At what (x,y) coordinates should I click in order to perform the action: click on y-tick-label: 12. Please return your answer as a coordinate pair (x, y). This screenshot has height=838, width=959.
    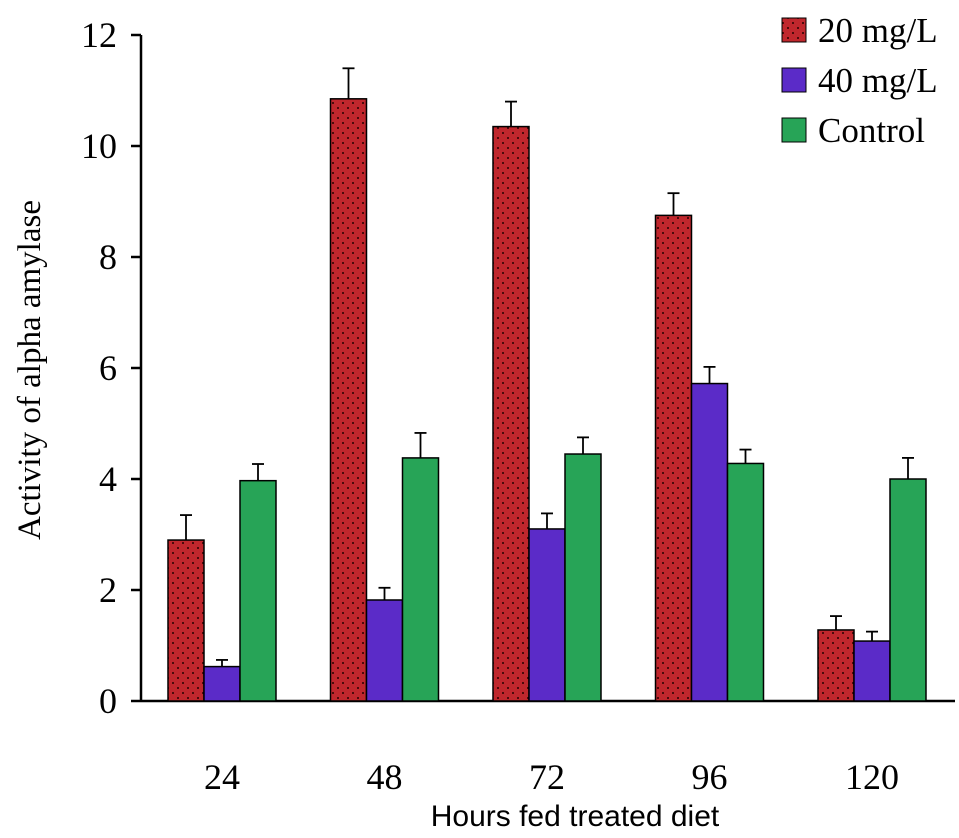
    Looking at the image, I should click on (99, 35).